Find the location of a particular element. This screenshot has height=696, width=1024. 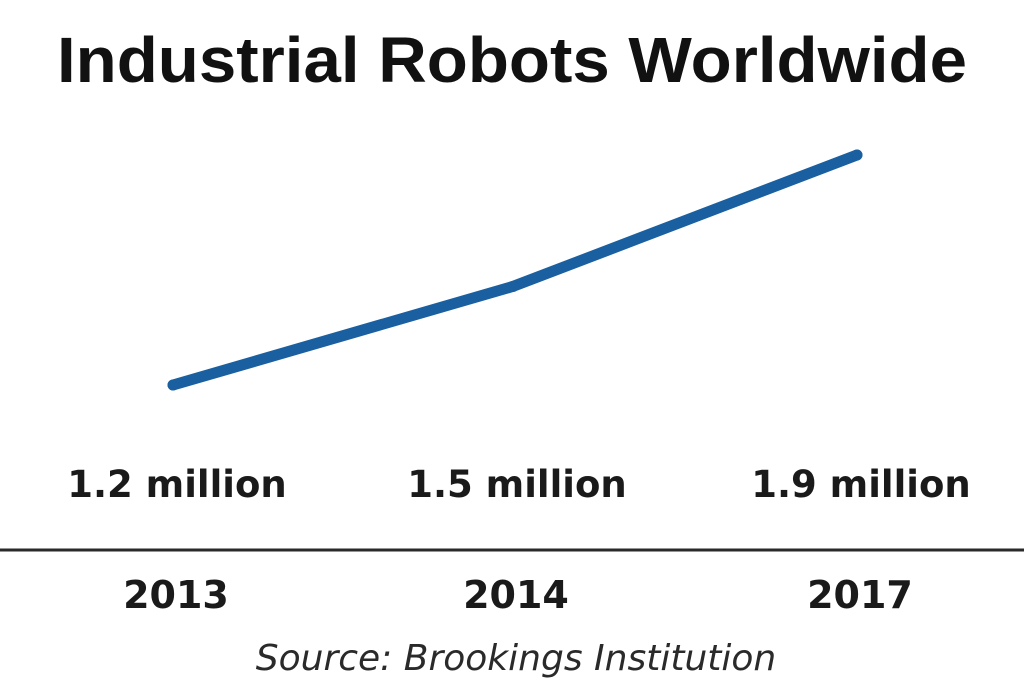

value-labels: 1.2 million 1.5 million 1.9 million is located at coordinates (518, 484).